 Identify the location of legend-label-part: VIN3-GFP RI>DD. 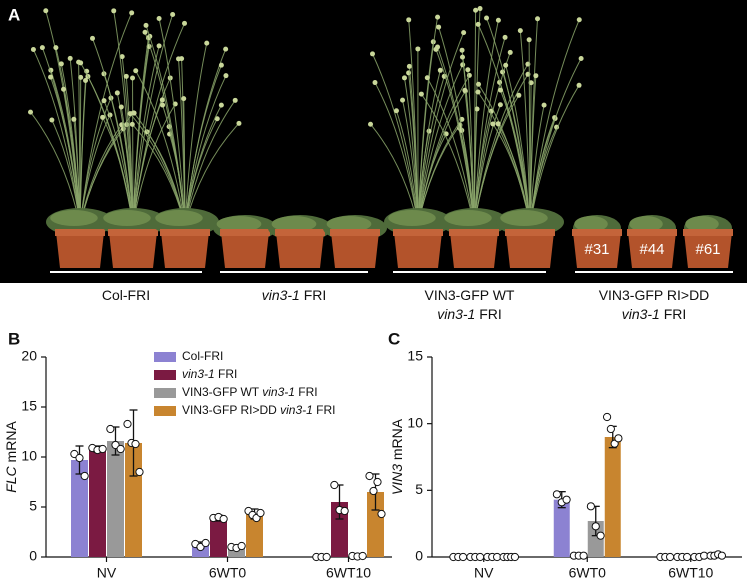
(231, 410).